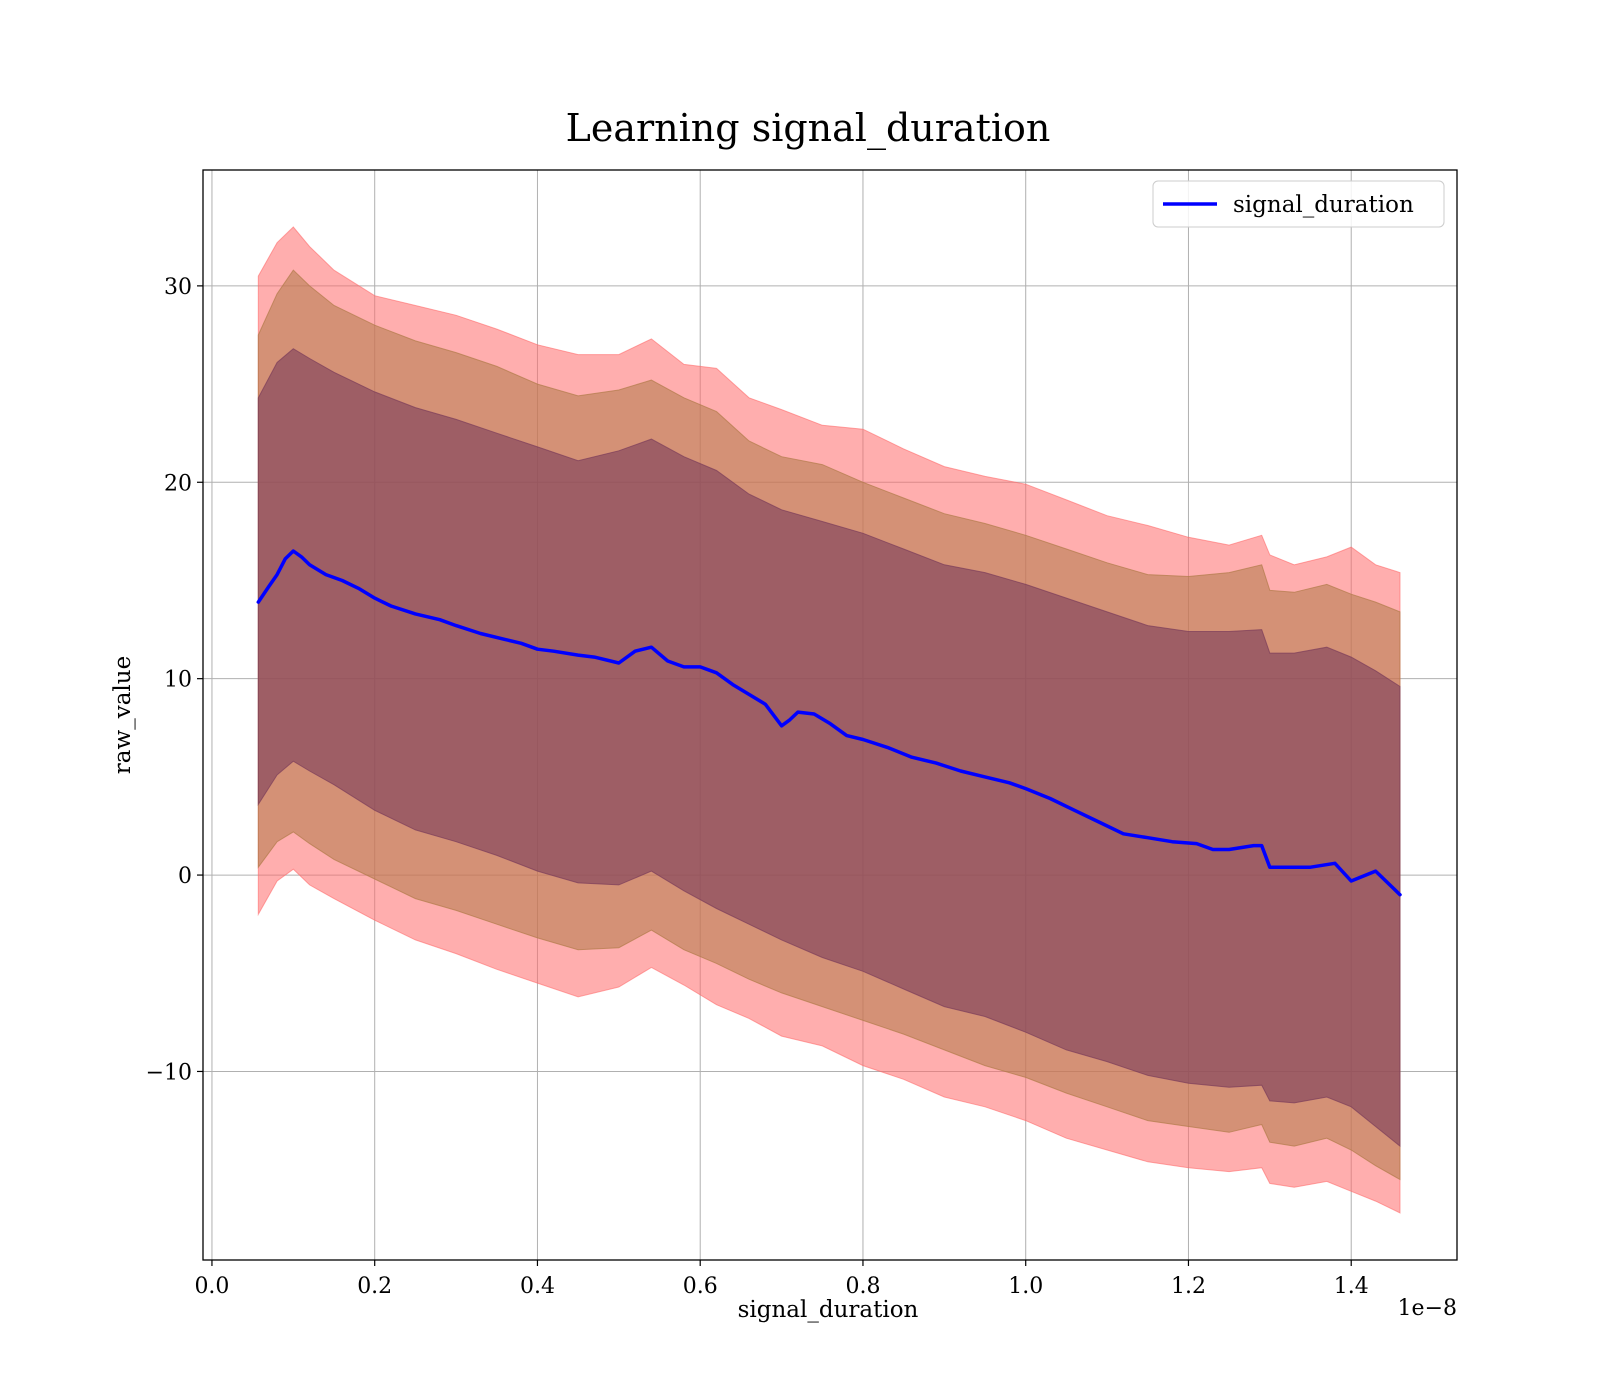 This screenshot has height=1400, width=1600. I want to click on y-axis-label: raw_value, so click(123, 715).